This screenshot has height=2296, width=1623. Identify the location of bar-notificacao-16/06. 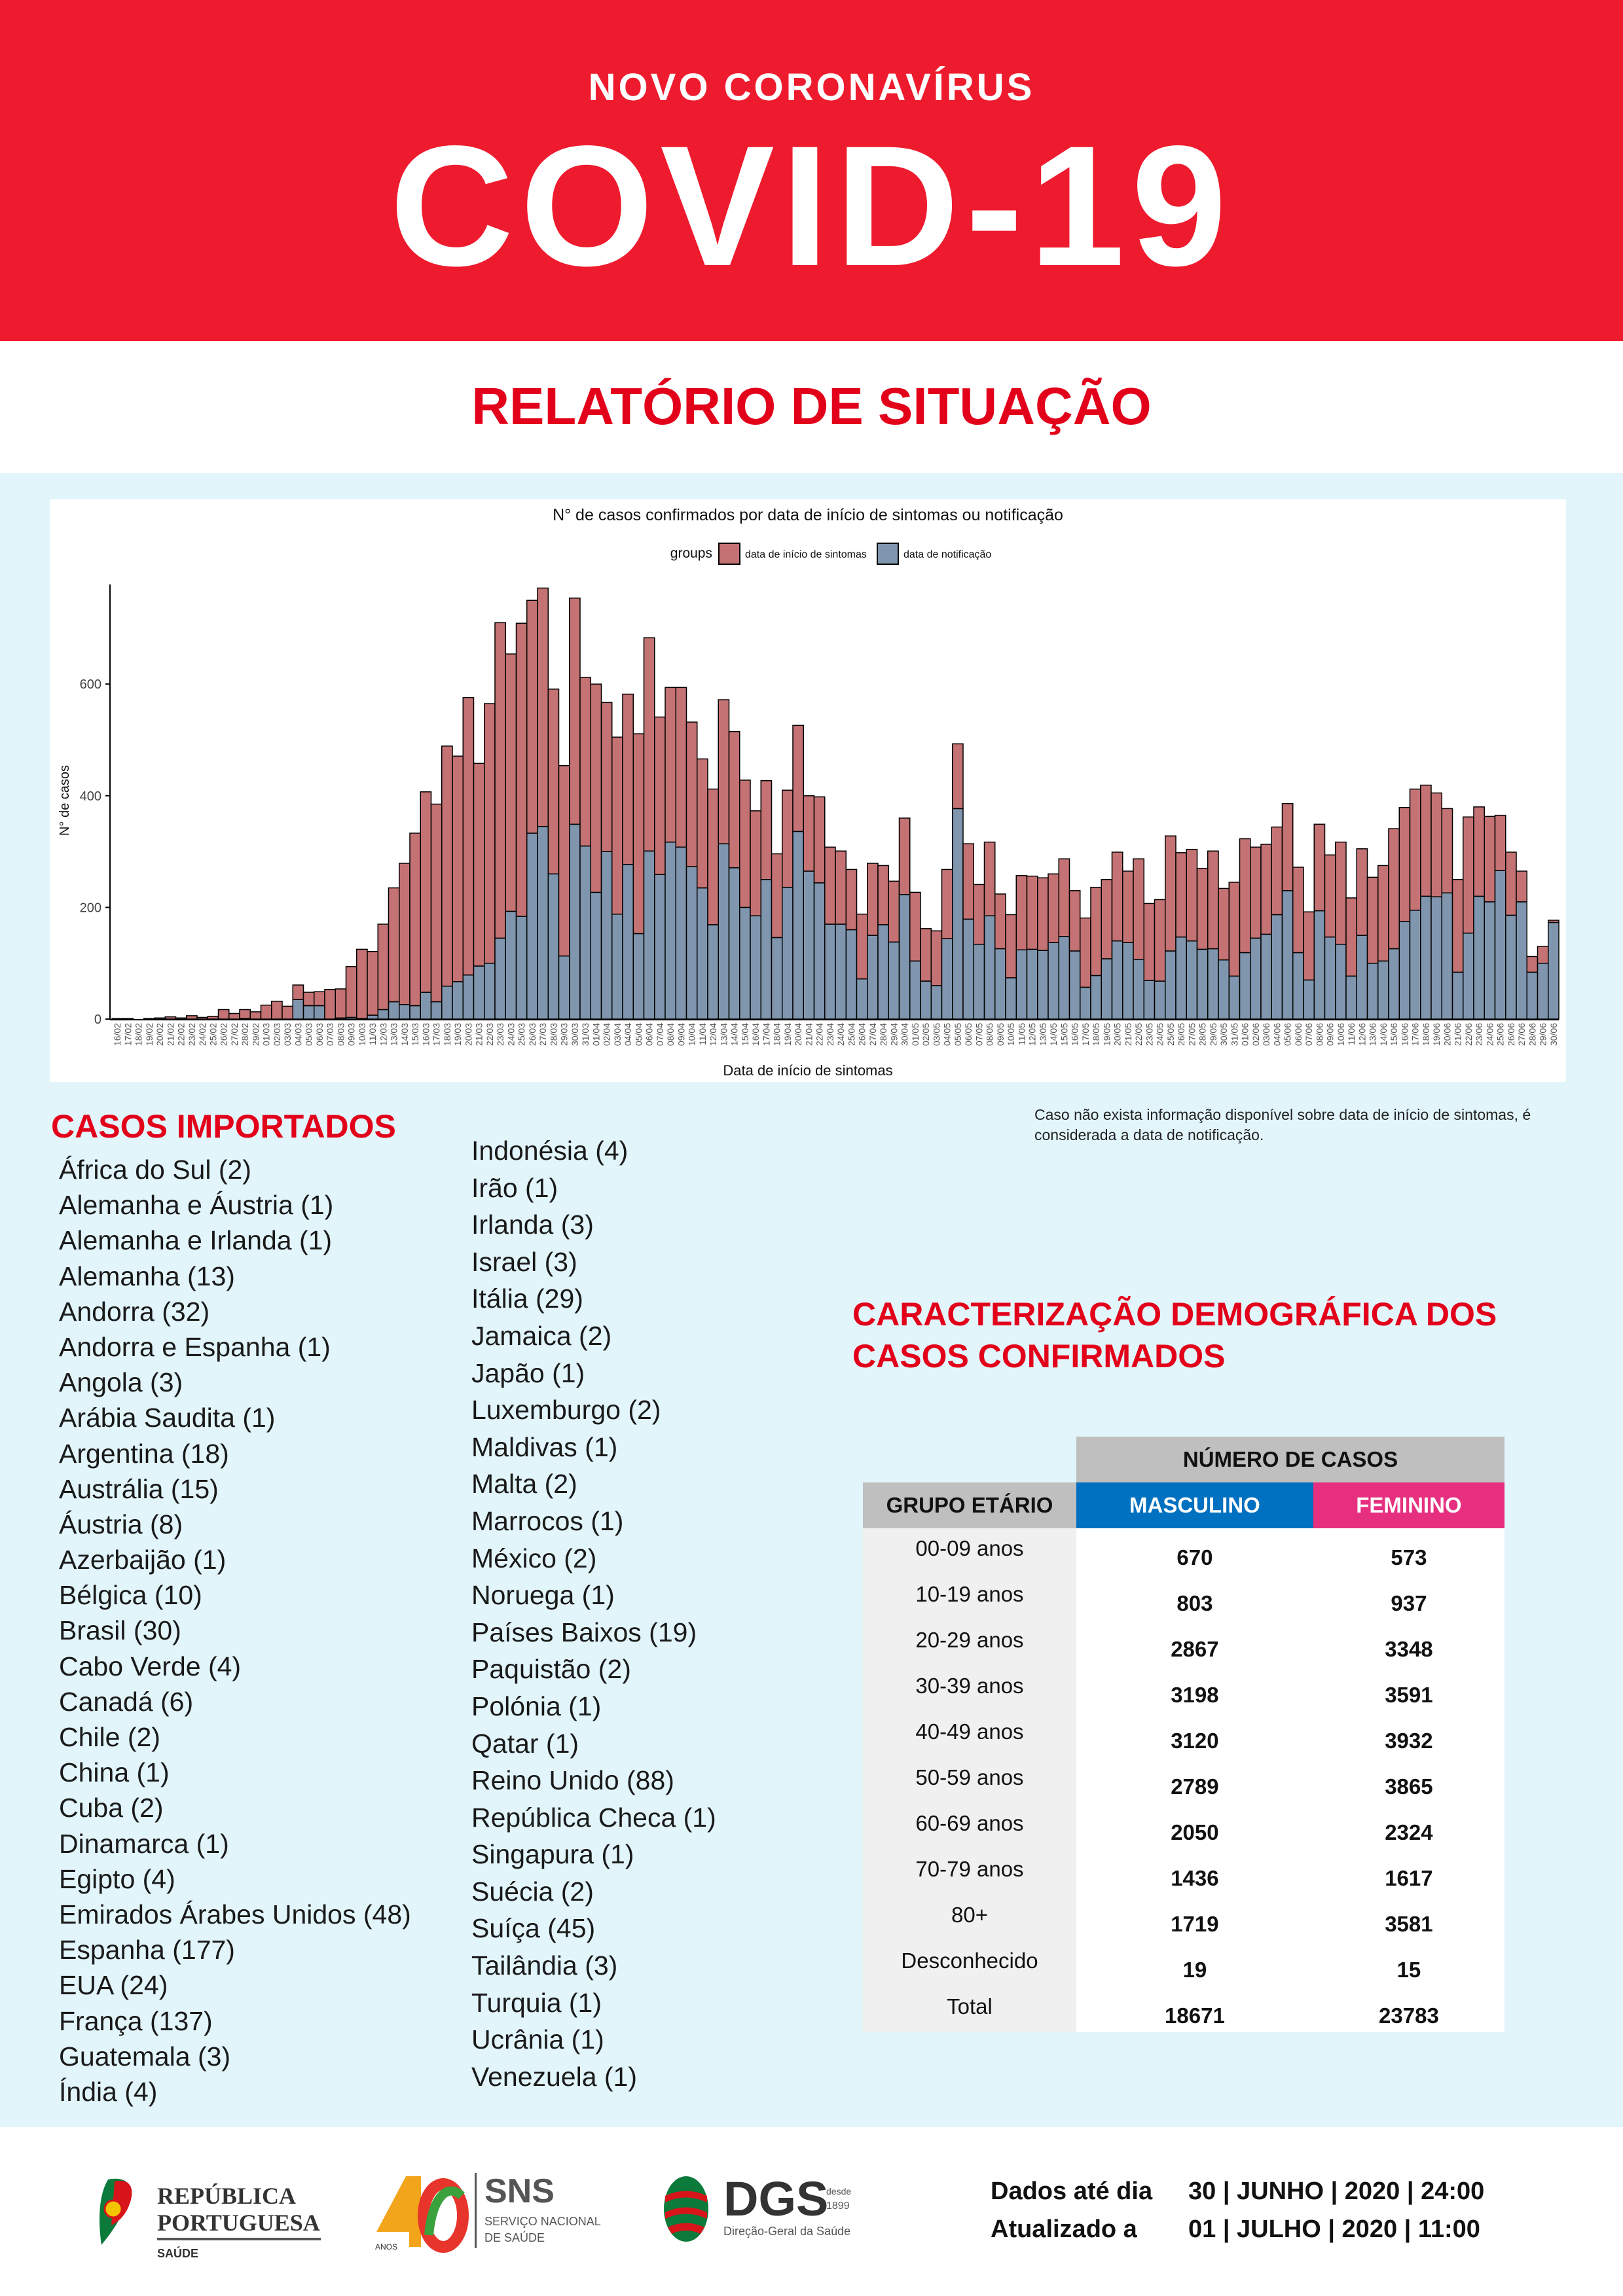
(1404, 970).